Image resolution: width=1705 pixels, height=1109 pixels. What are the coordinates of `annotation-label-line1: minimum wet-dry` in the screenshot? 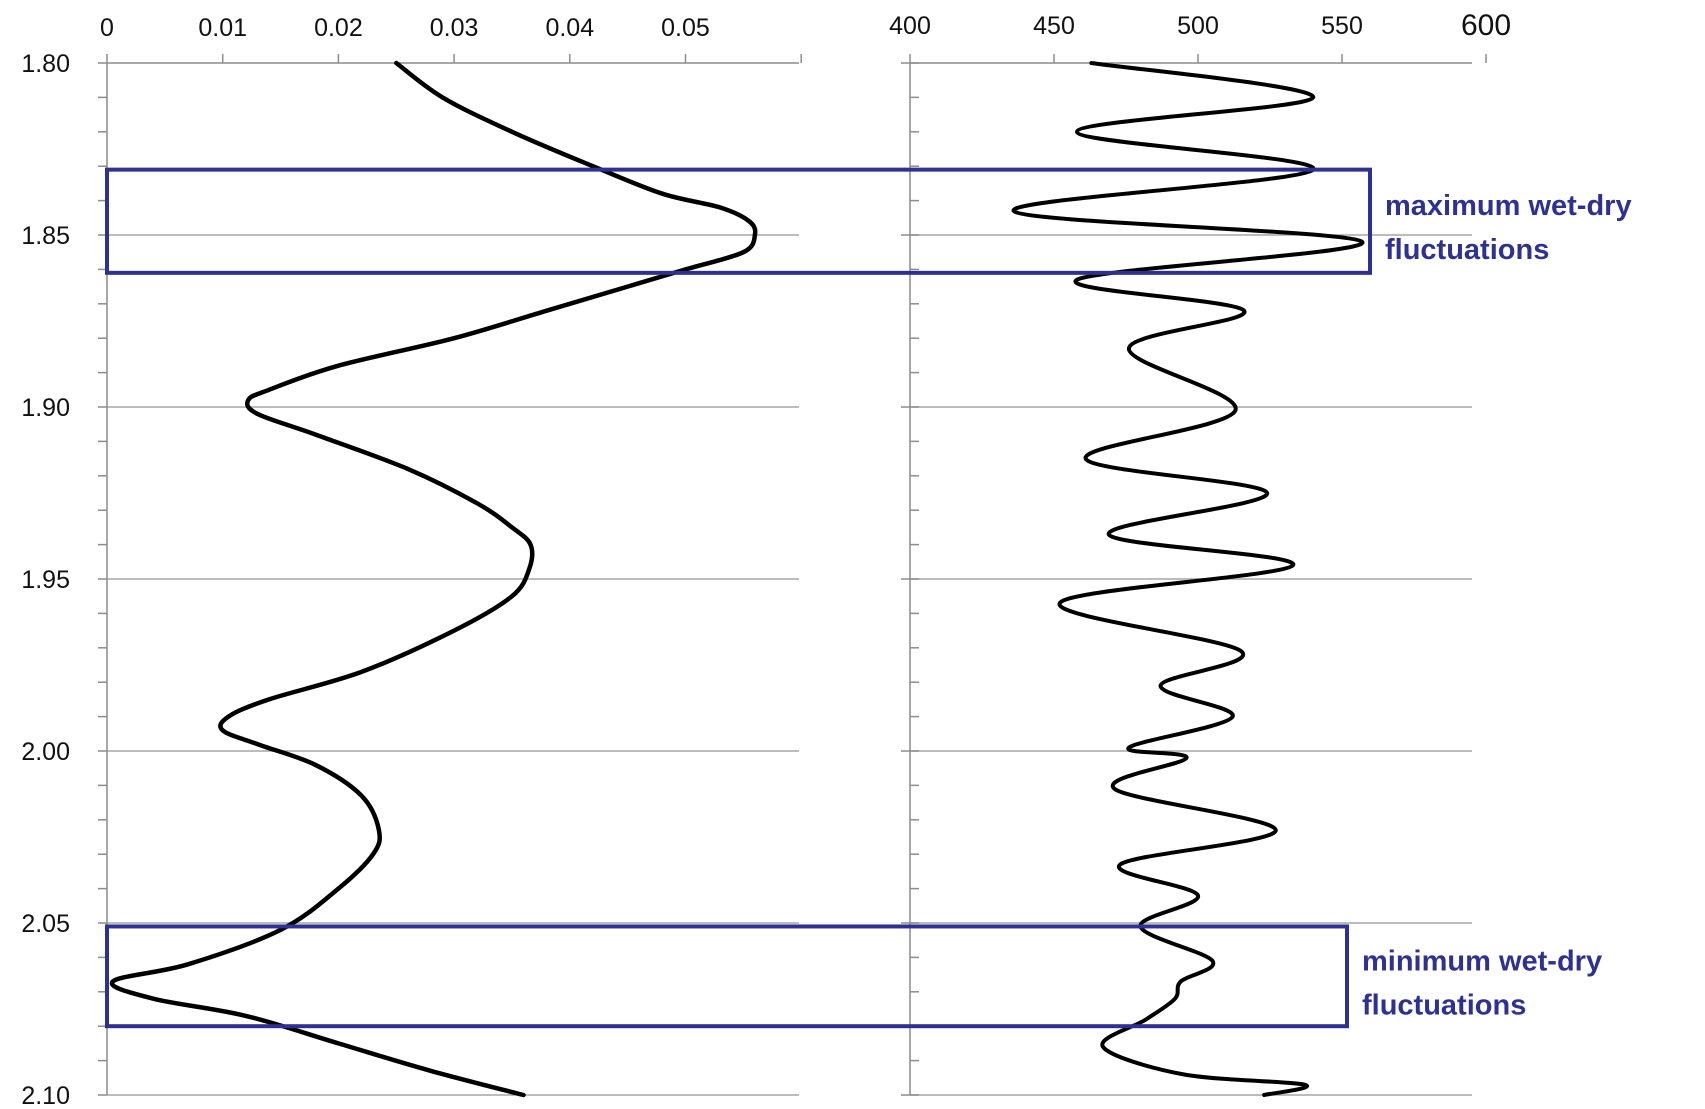 It's located at (1482, 961).